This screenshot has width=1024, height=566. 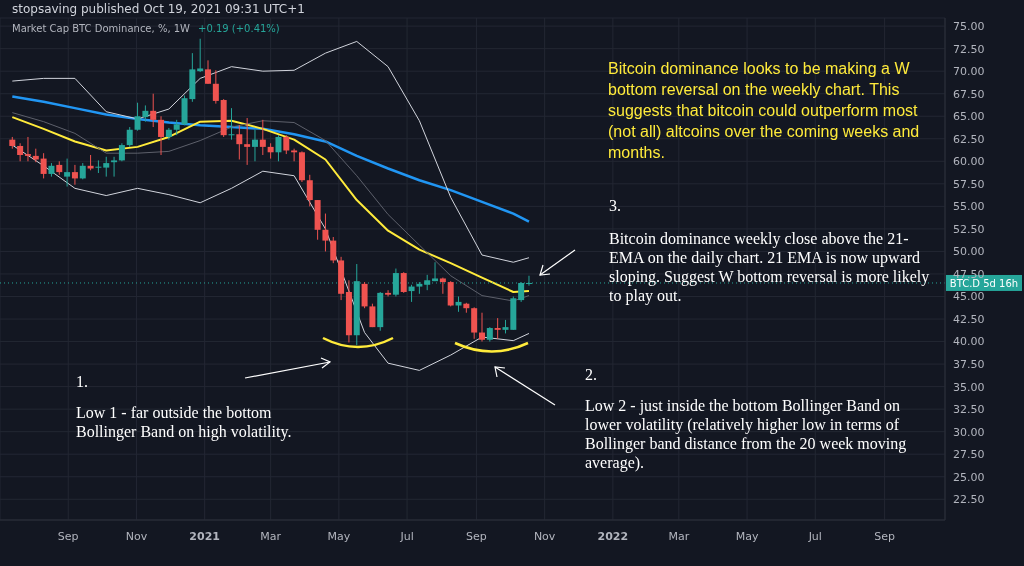 What do you see at coordinates (969, 94) in the screenshot?
I see `y-tick-label: 67.50` at bounding box center [969, 94].